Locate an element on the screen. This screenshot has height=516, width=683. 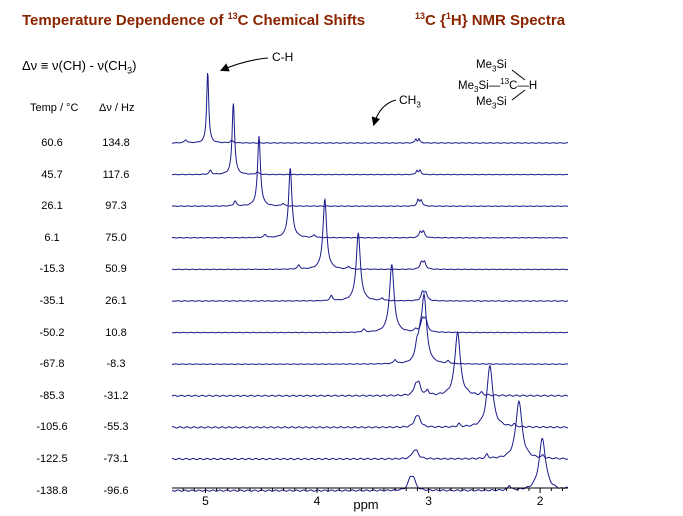
x-axis-label: ppm is located at coordinates (365, 504).